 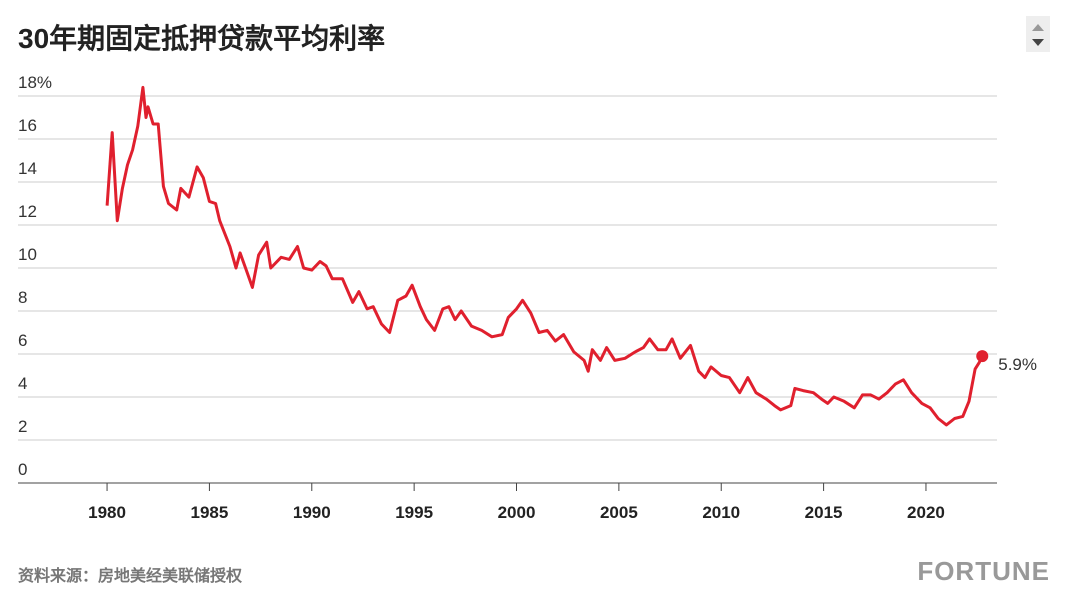 What do you see at coordinates (22, 426) in the screenshot?
I see `y-tick-label: 2` at bounding box center [22, 426].